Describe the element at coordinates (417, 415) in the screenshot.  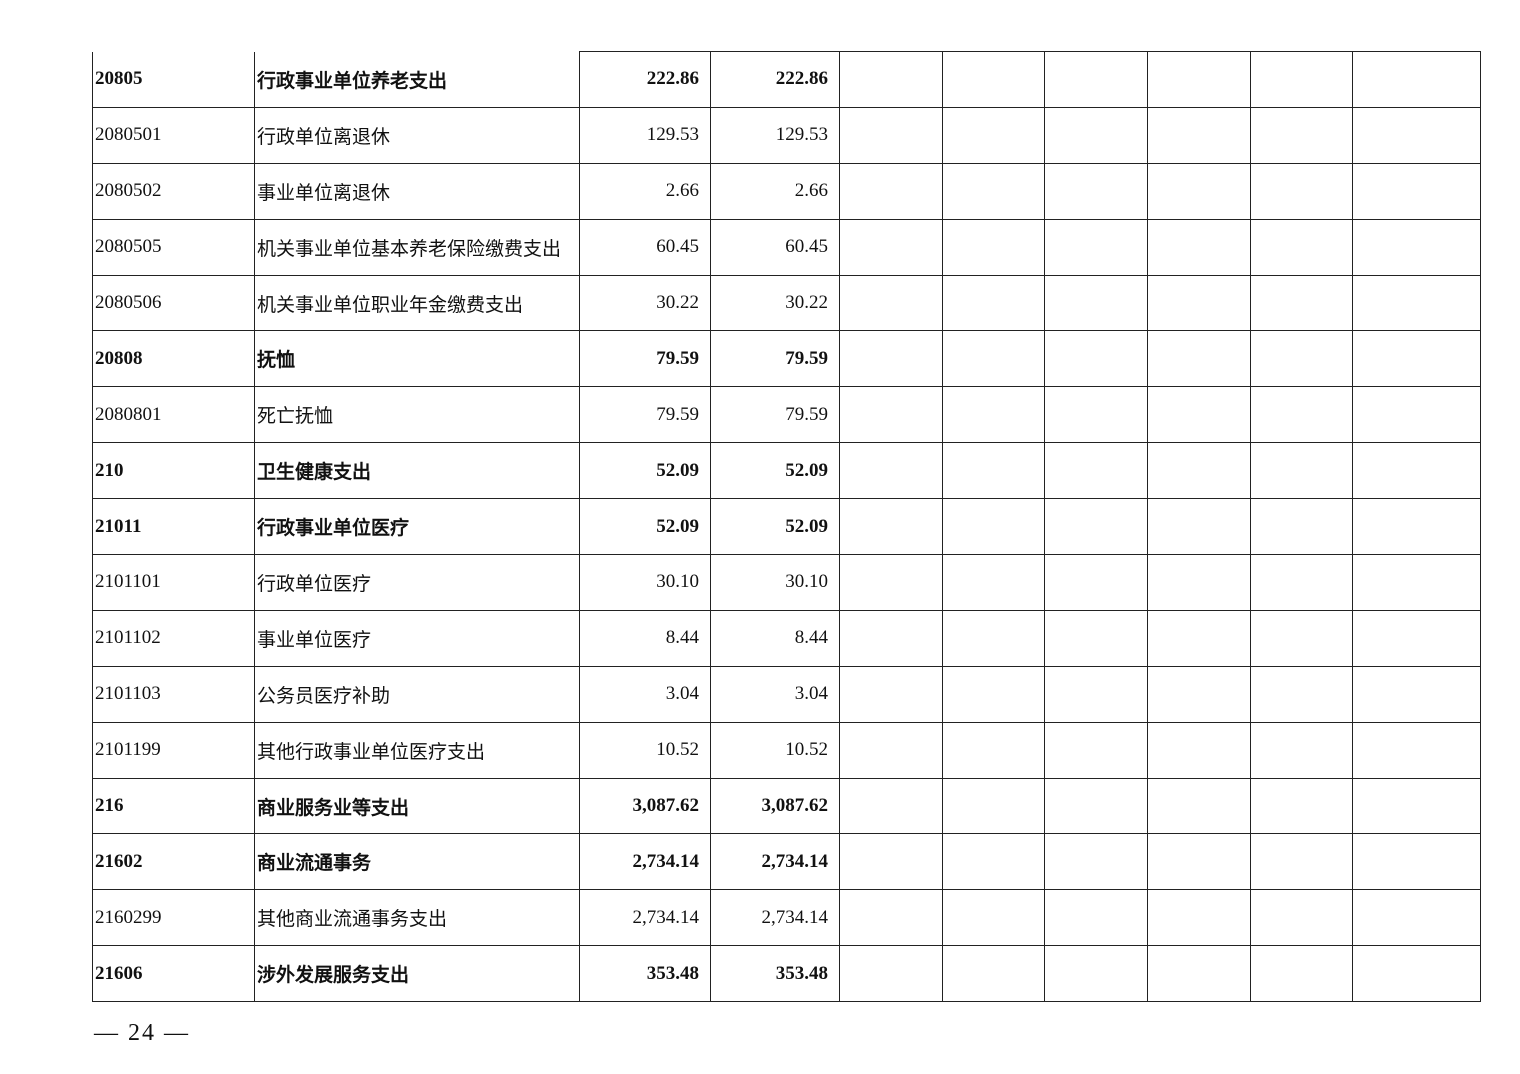
I see `row-name: 死亡抚恤` at that location.